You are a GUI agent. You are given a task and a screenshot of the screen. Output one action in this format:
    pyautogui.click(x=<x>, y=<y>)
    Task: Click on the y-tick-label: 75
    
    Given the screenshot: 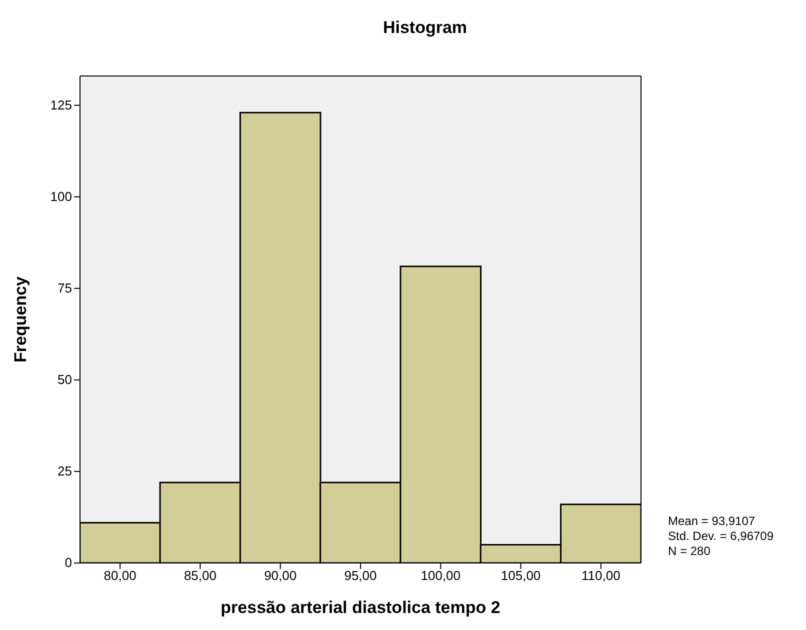 What is the action you would take?
    pyautogui.click(x=65, y=288)
    